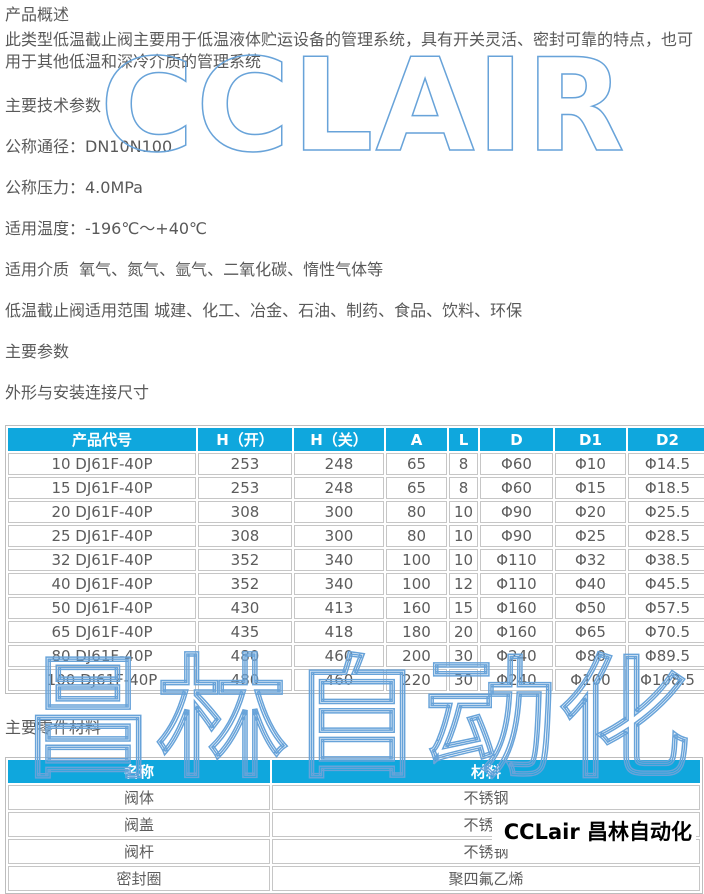 The height and width of the screenshot is (894, 704). I want to click on d1-dim-cell: Φ10, so click(590, 464).